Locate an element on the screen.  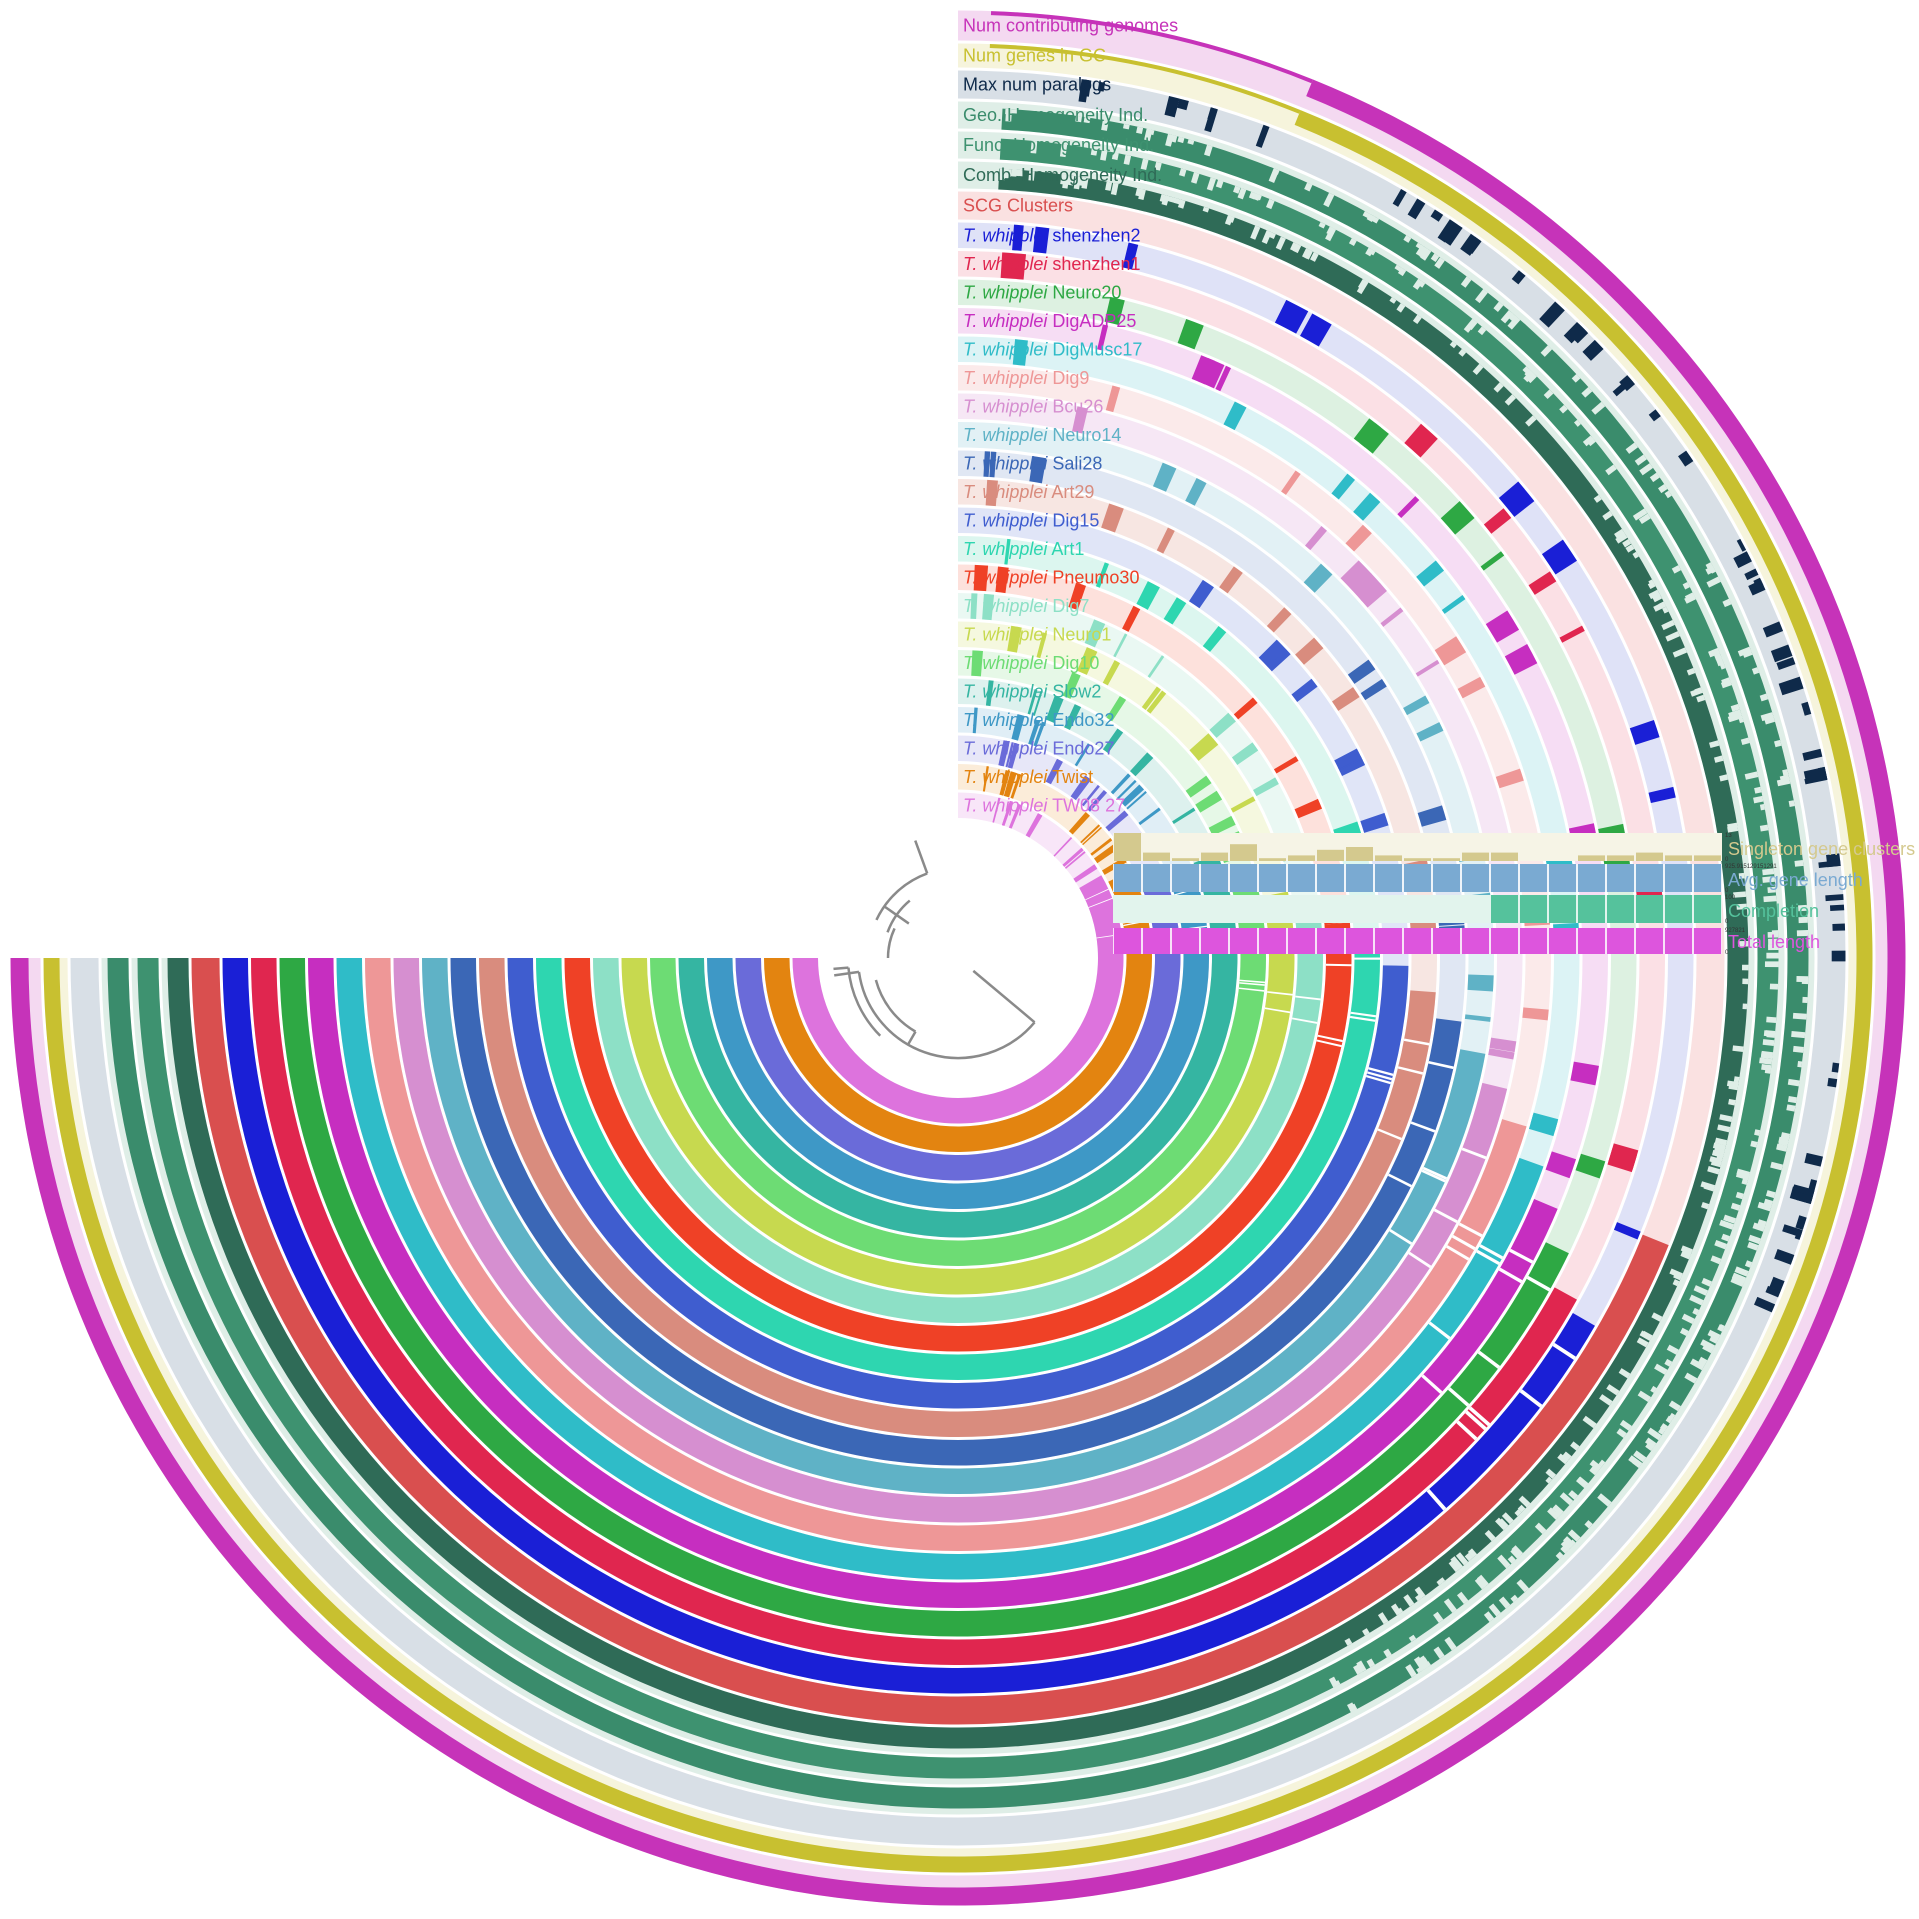
genome-label-17: T. whipplei Endo32 is located at coordinates (1038, 720).